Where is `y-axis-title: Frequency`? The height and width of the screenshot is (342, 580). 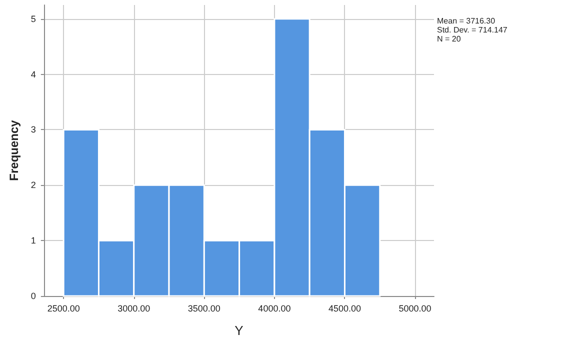 y-axis-title: Frequency is located at coordinates (14, 150).